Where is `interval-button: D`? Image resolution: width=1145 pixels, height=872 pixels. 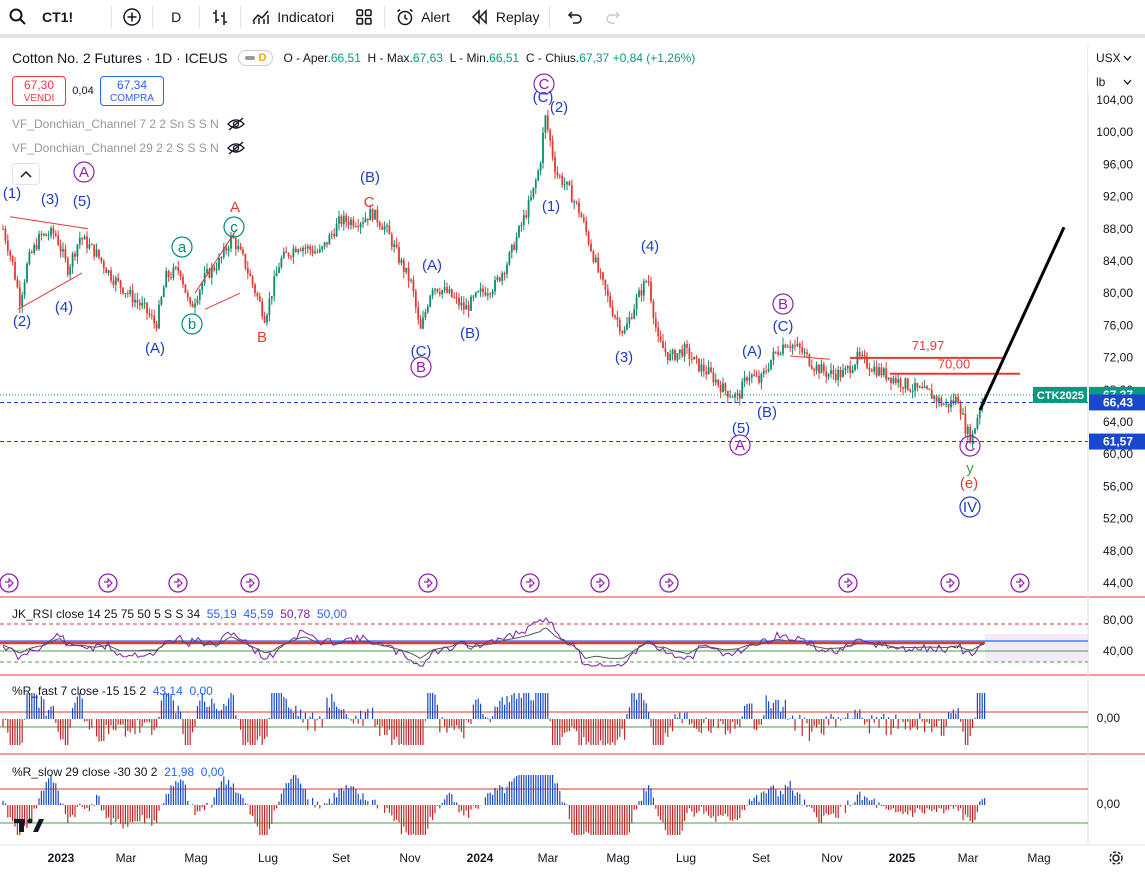 interval-button: D is located at coordinates (176, 18).